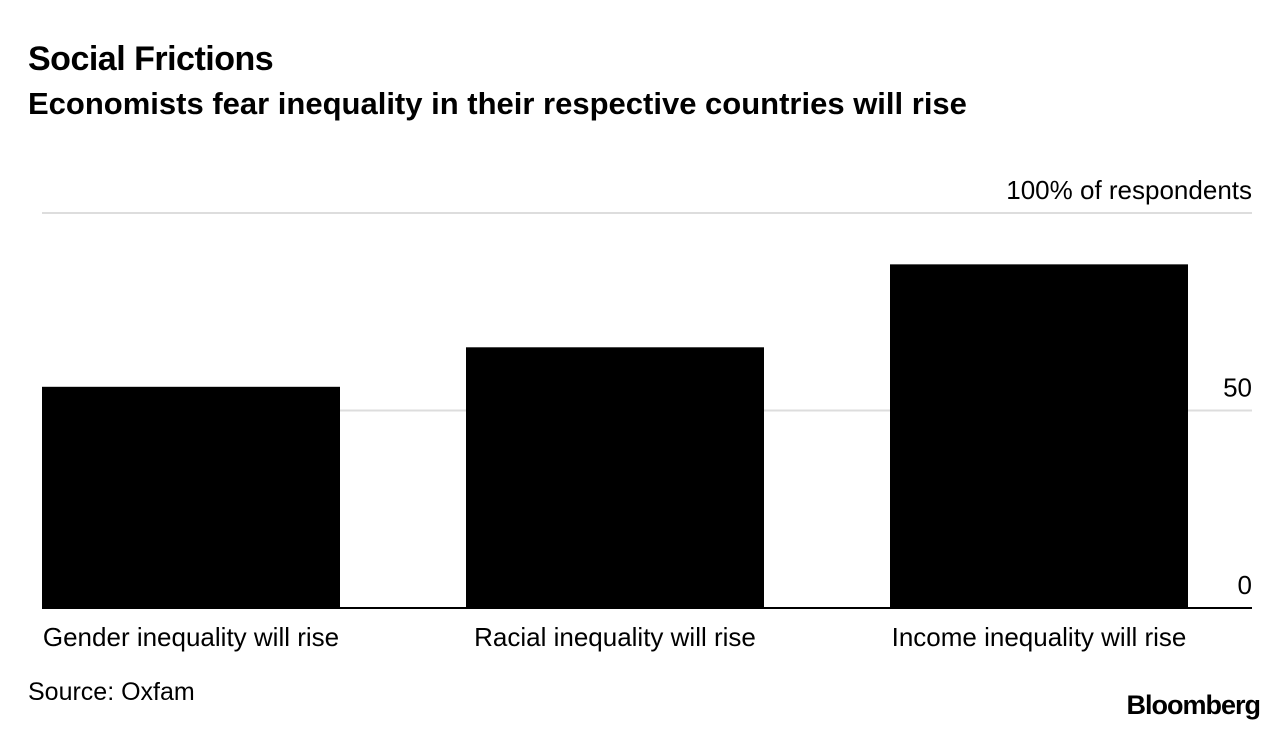 This screenshot has width=1288, height=732. I want to click on category-label-3: Income inequality will rise, so click(1039, 637).